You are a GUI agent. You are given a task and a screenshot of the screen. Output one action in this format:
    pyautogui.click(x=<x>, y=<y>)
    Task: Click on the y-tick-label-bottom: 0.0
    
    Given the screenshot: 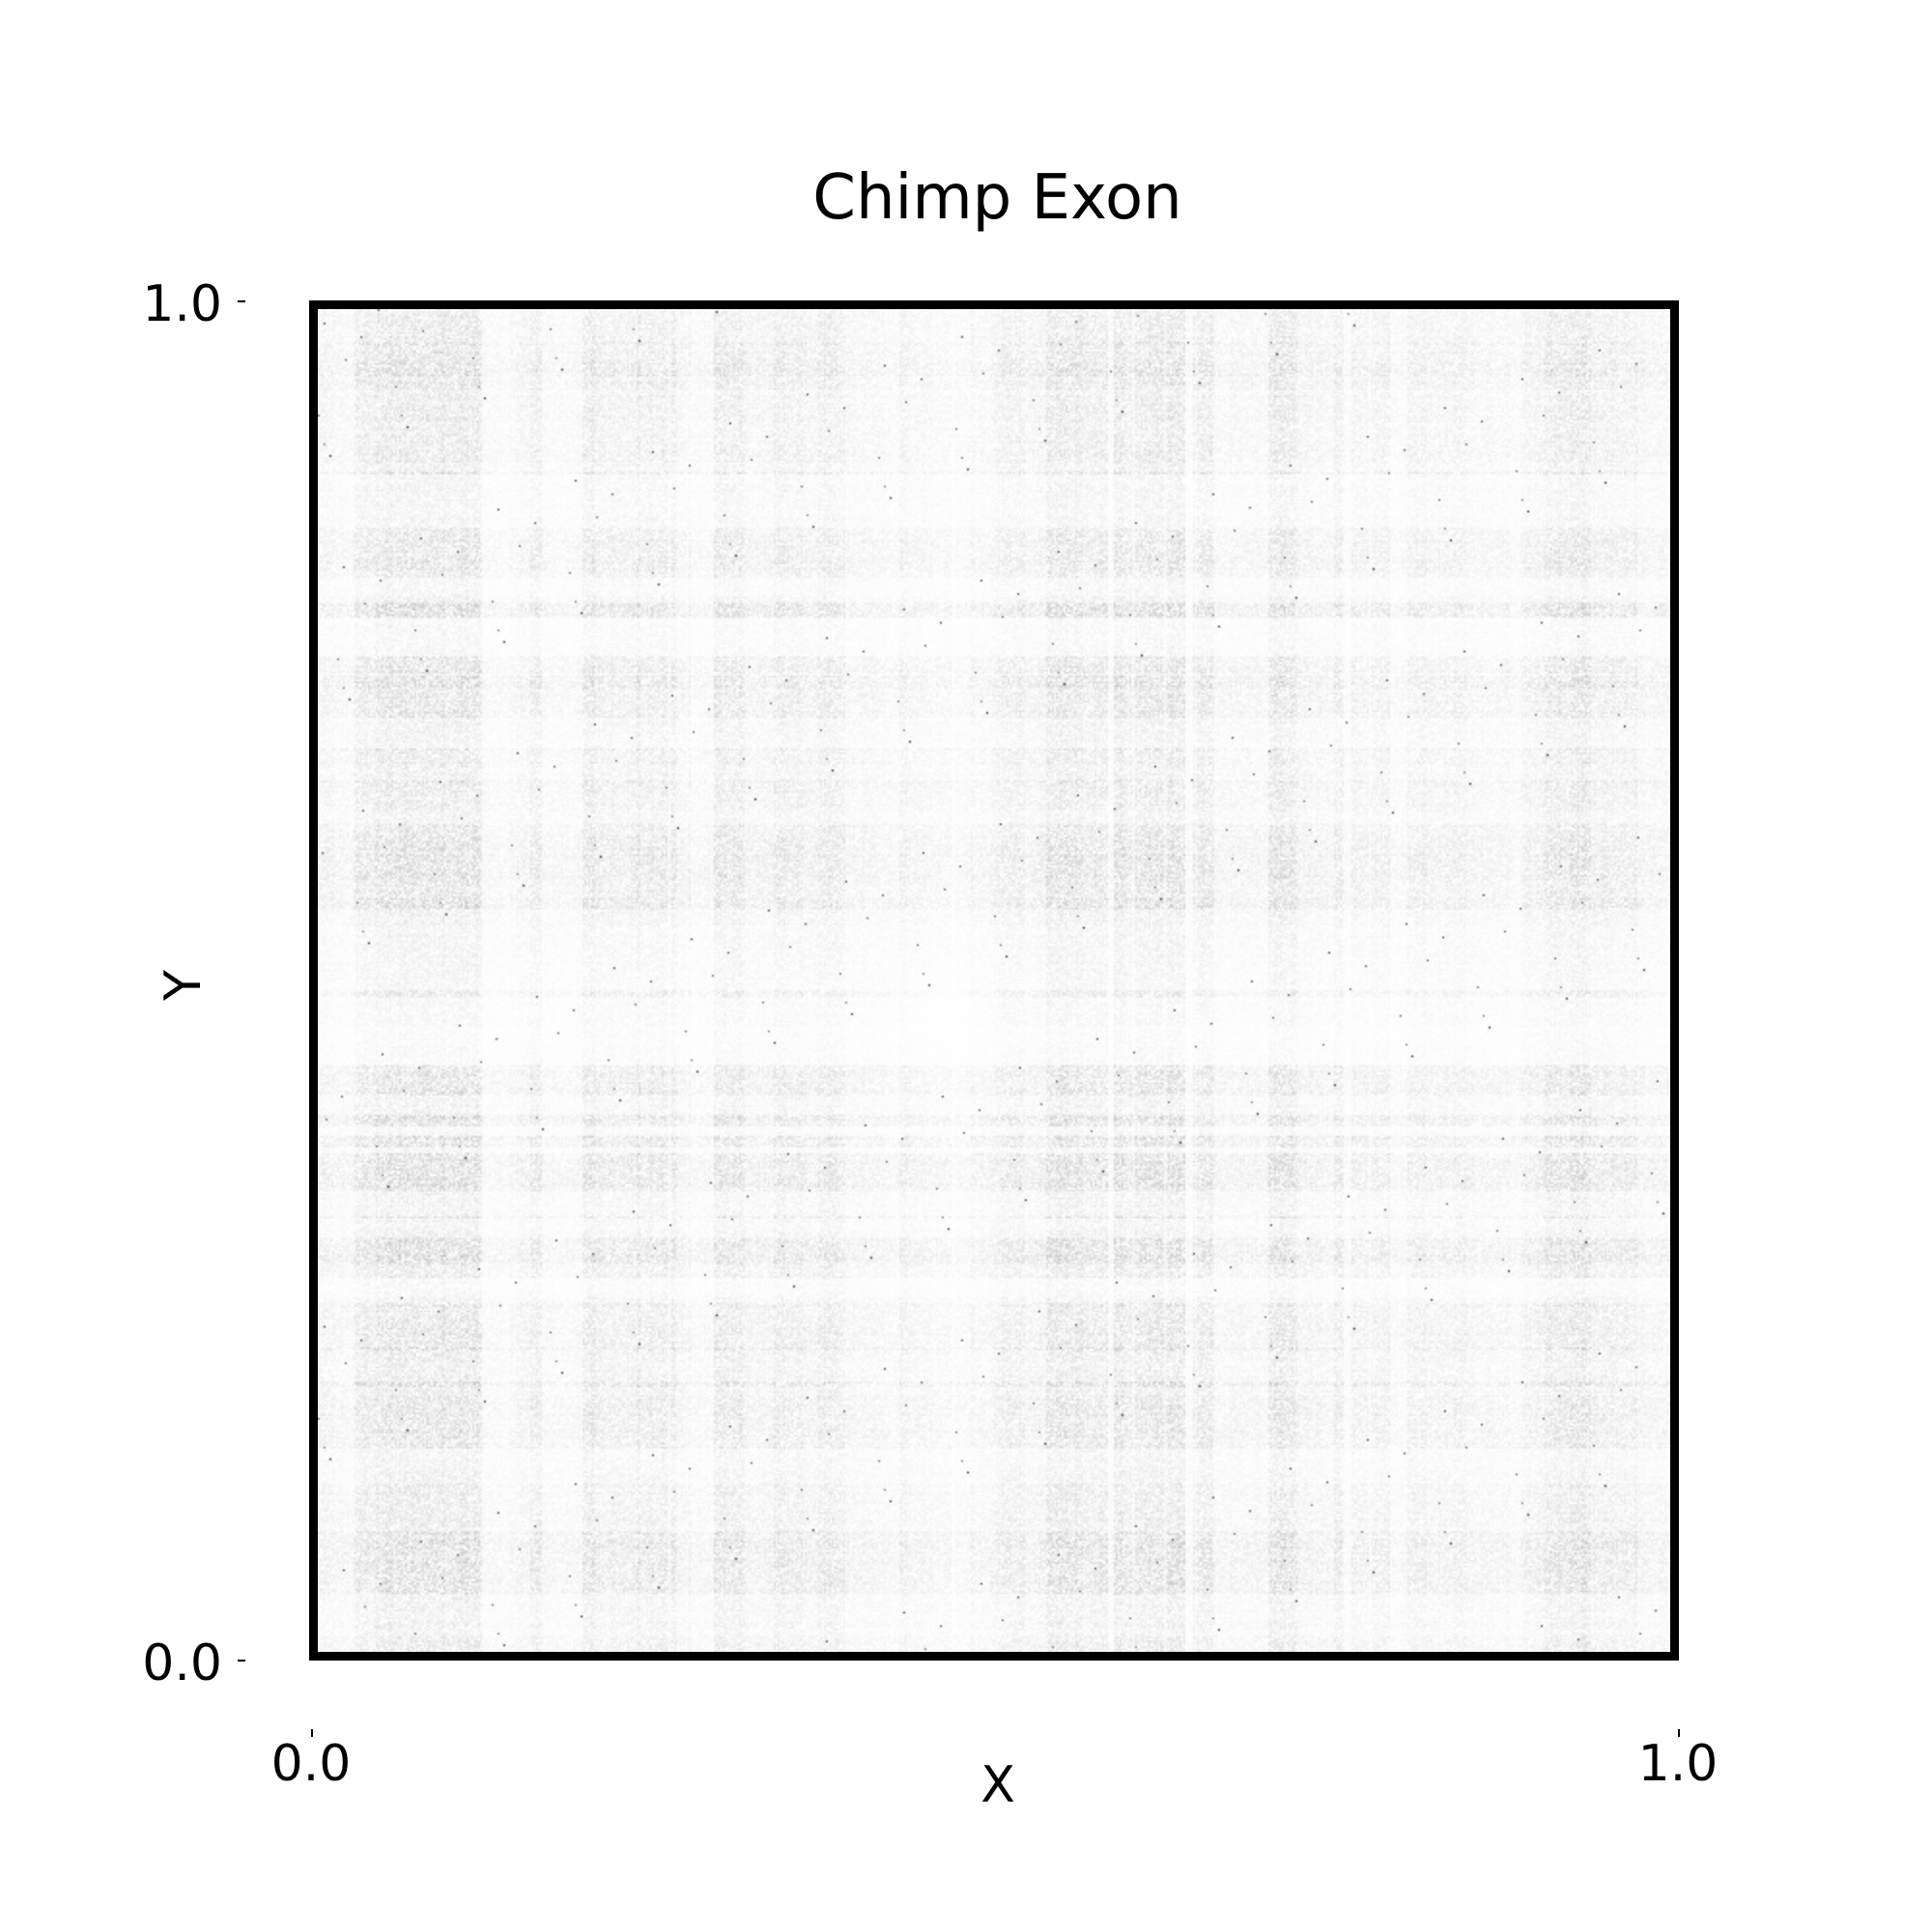 What is the action you would take?
    pyautogui.click(x=182, y=1663)
    